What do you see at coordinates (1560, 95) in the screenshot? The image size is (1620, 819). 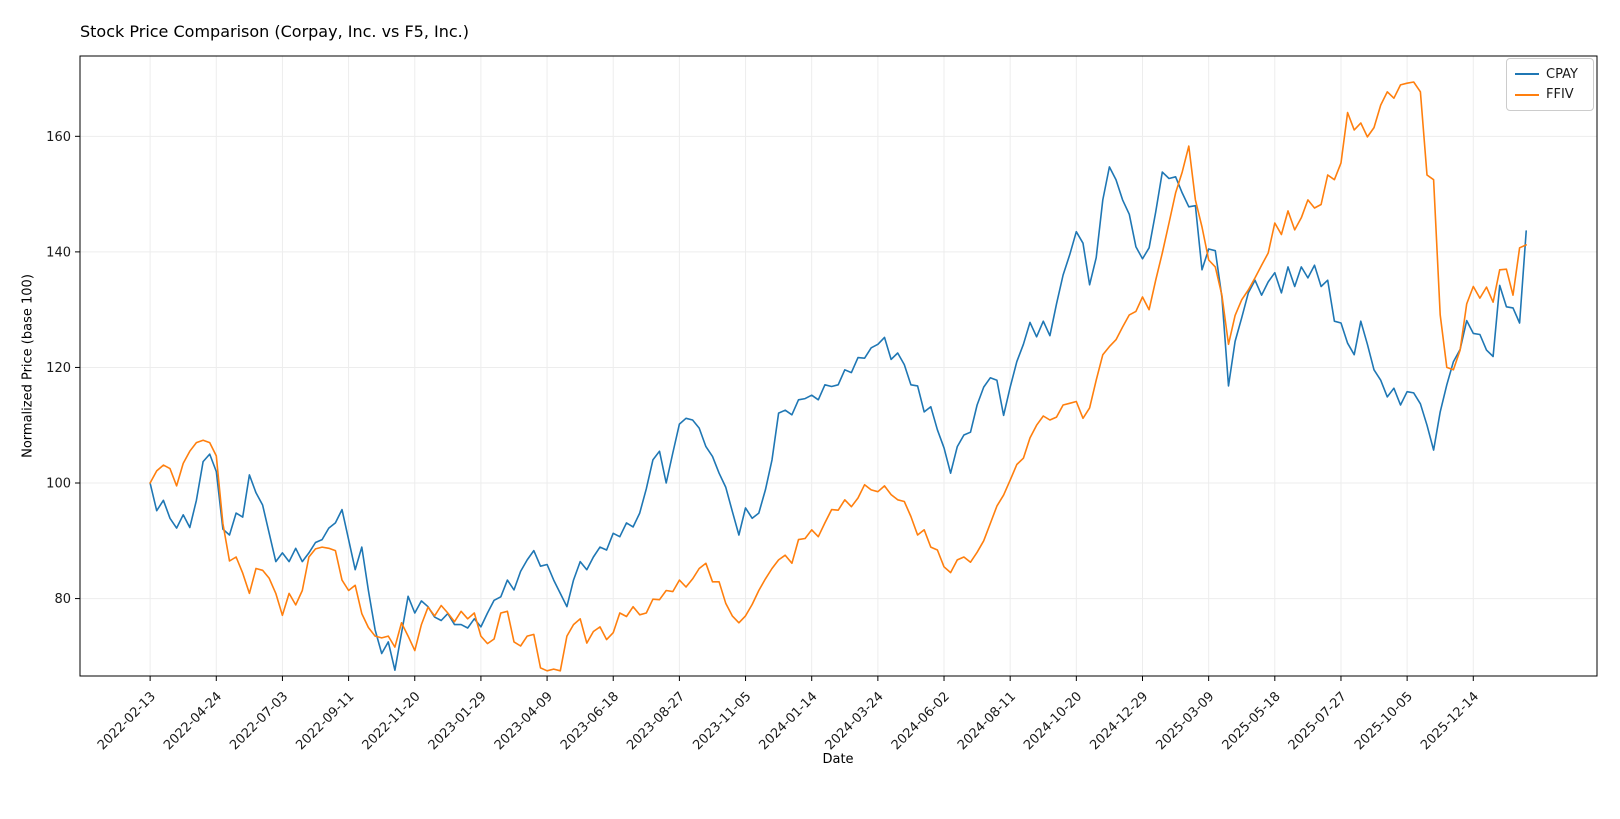 I see `legend-label-ffiv: FFIV` at bounding box center [1560, 95].